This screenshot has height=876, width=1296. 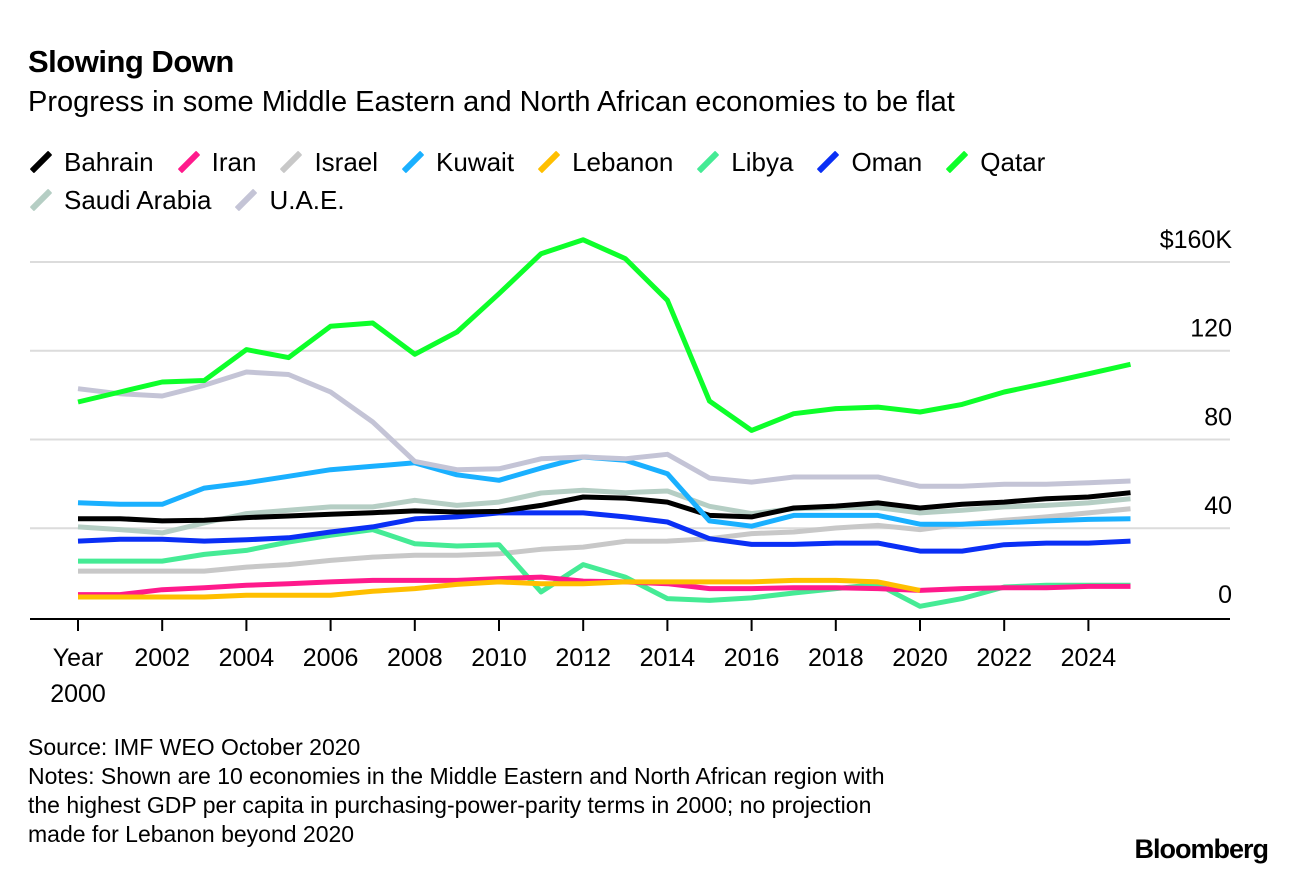 I want to click on bloomberg-logo: Bloomberg, so click(x=1201, y=849).